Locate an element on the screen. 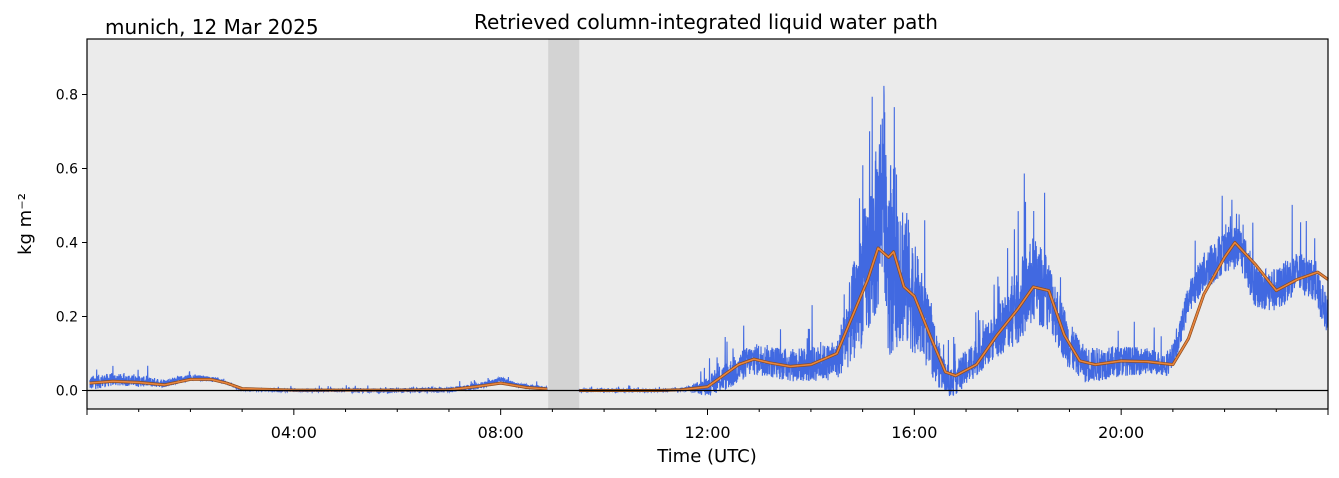  gap-band is located at coordinates (564, 224).